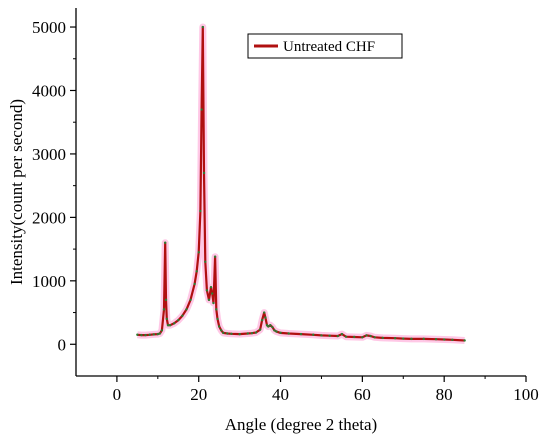  I want to click on legend: Untreated CHF, so click(325, 46).